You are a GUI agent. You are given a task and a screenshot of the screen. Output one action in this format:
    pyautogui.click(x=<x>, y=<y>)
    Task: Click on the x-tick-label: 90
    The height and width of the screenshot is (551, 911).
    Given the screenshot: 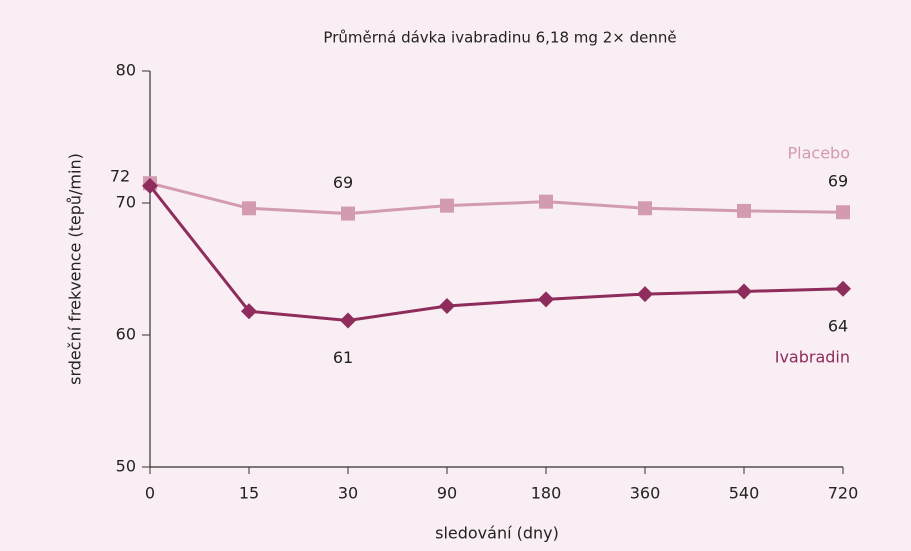 What is the action you would take?
    pyautogui.click(x=447, y=493)
    